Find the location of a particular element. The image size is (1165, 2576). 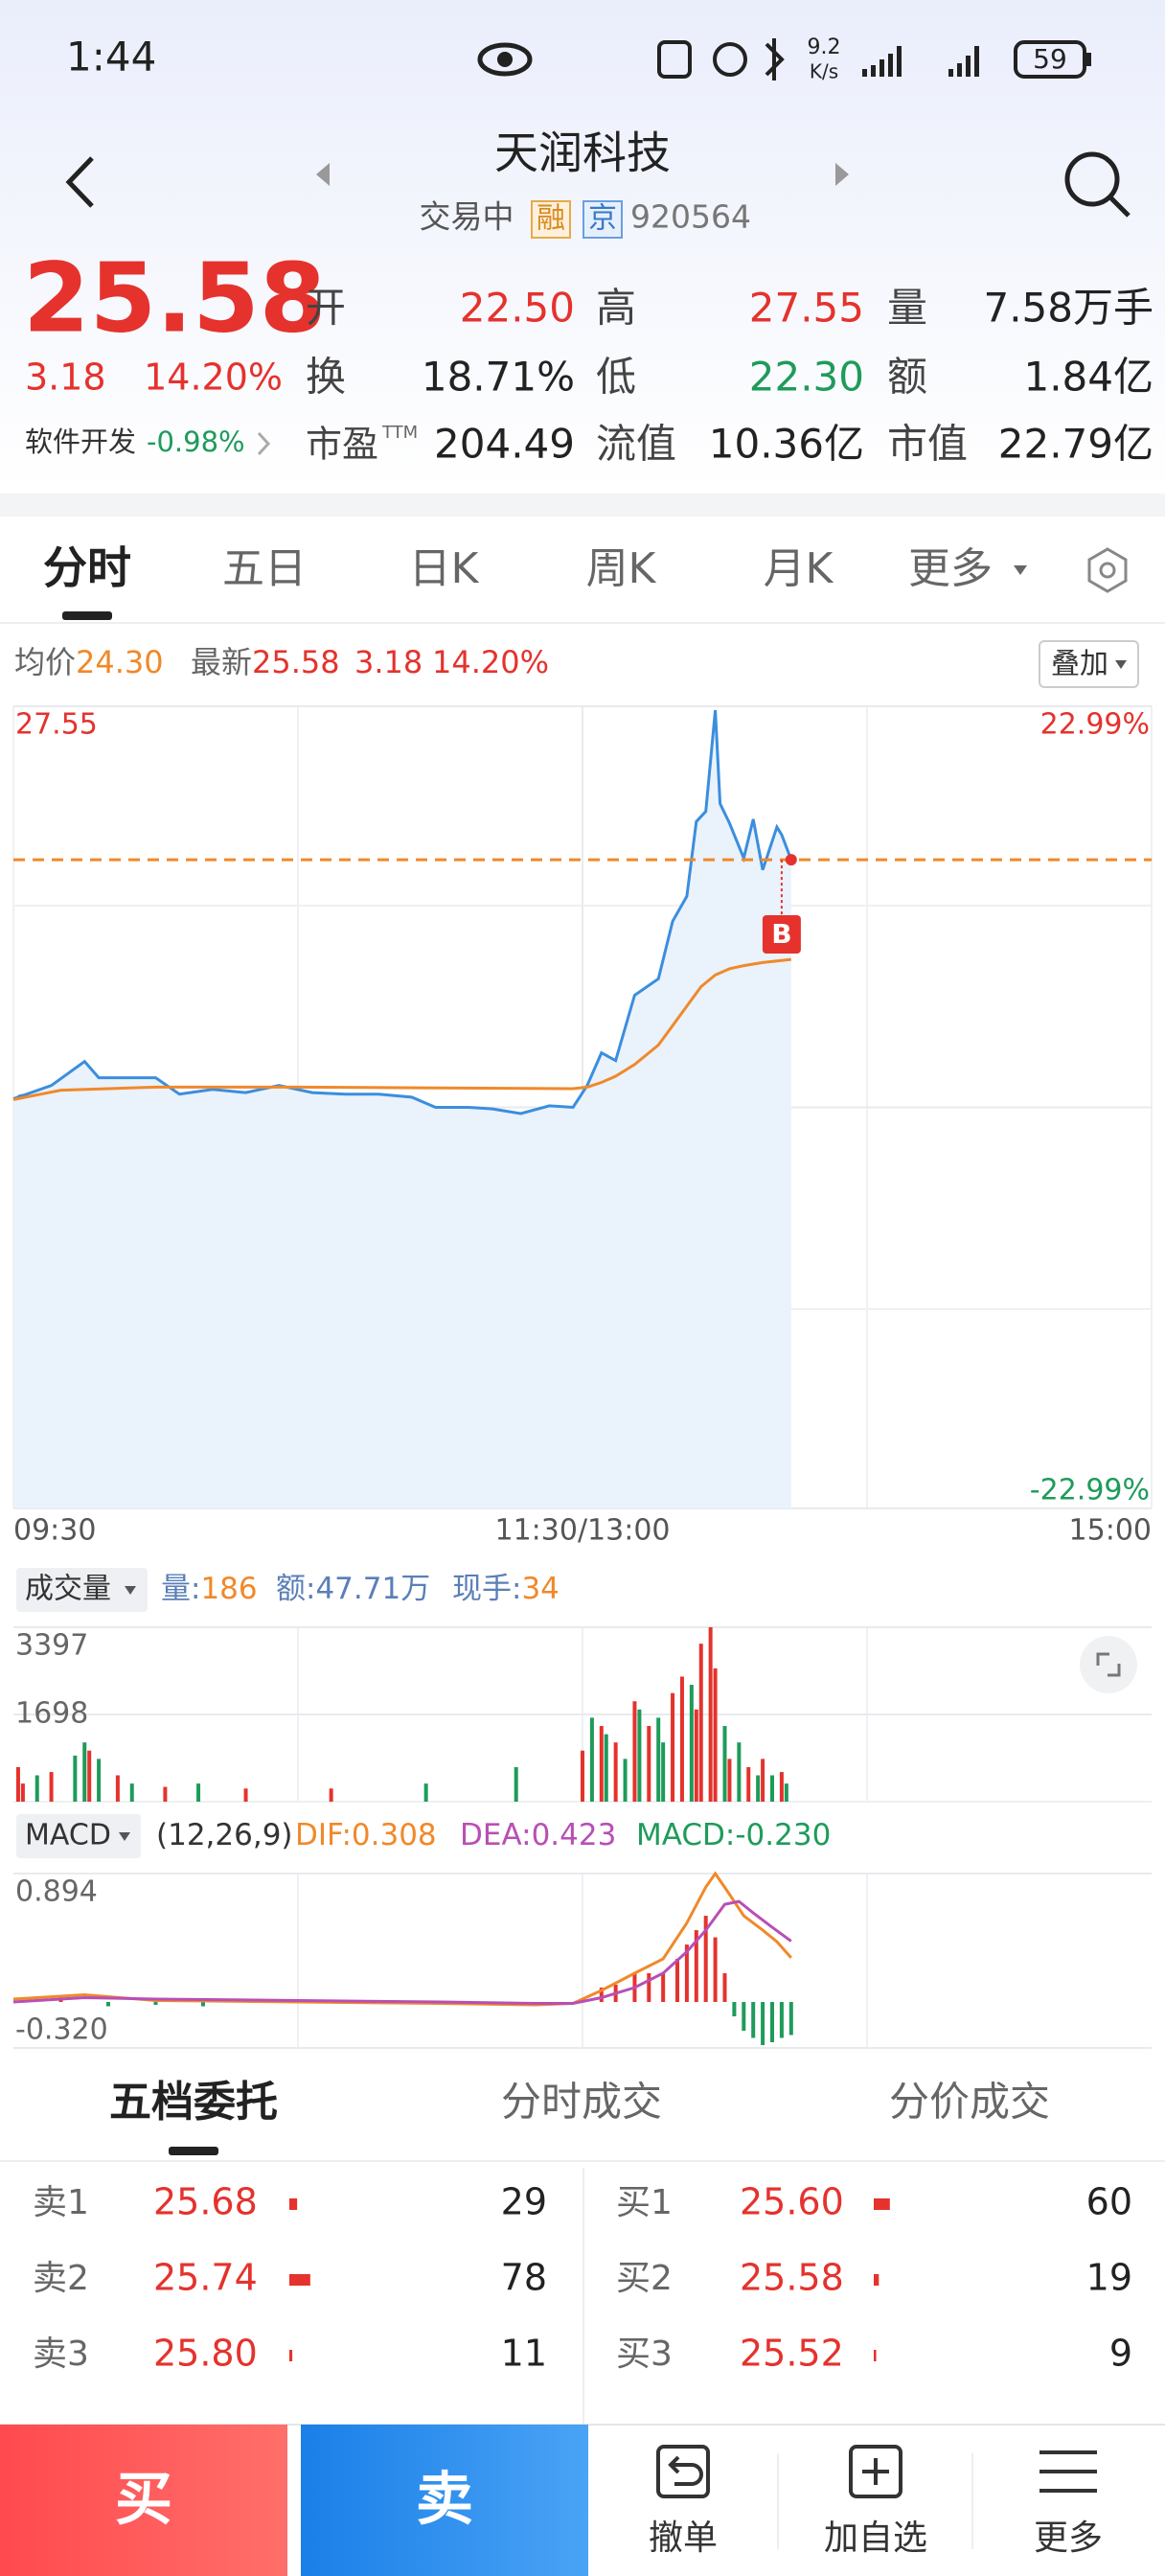

more-icon is located at coordinates (1068, 2471).